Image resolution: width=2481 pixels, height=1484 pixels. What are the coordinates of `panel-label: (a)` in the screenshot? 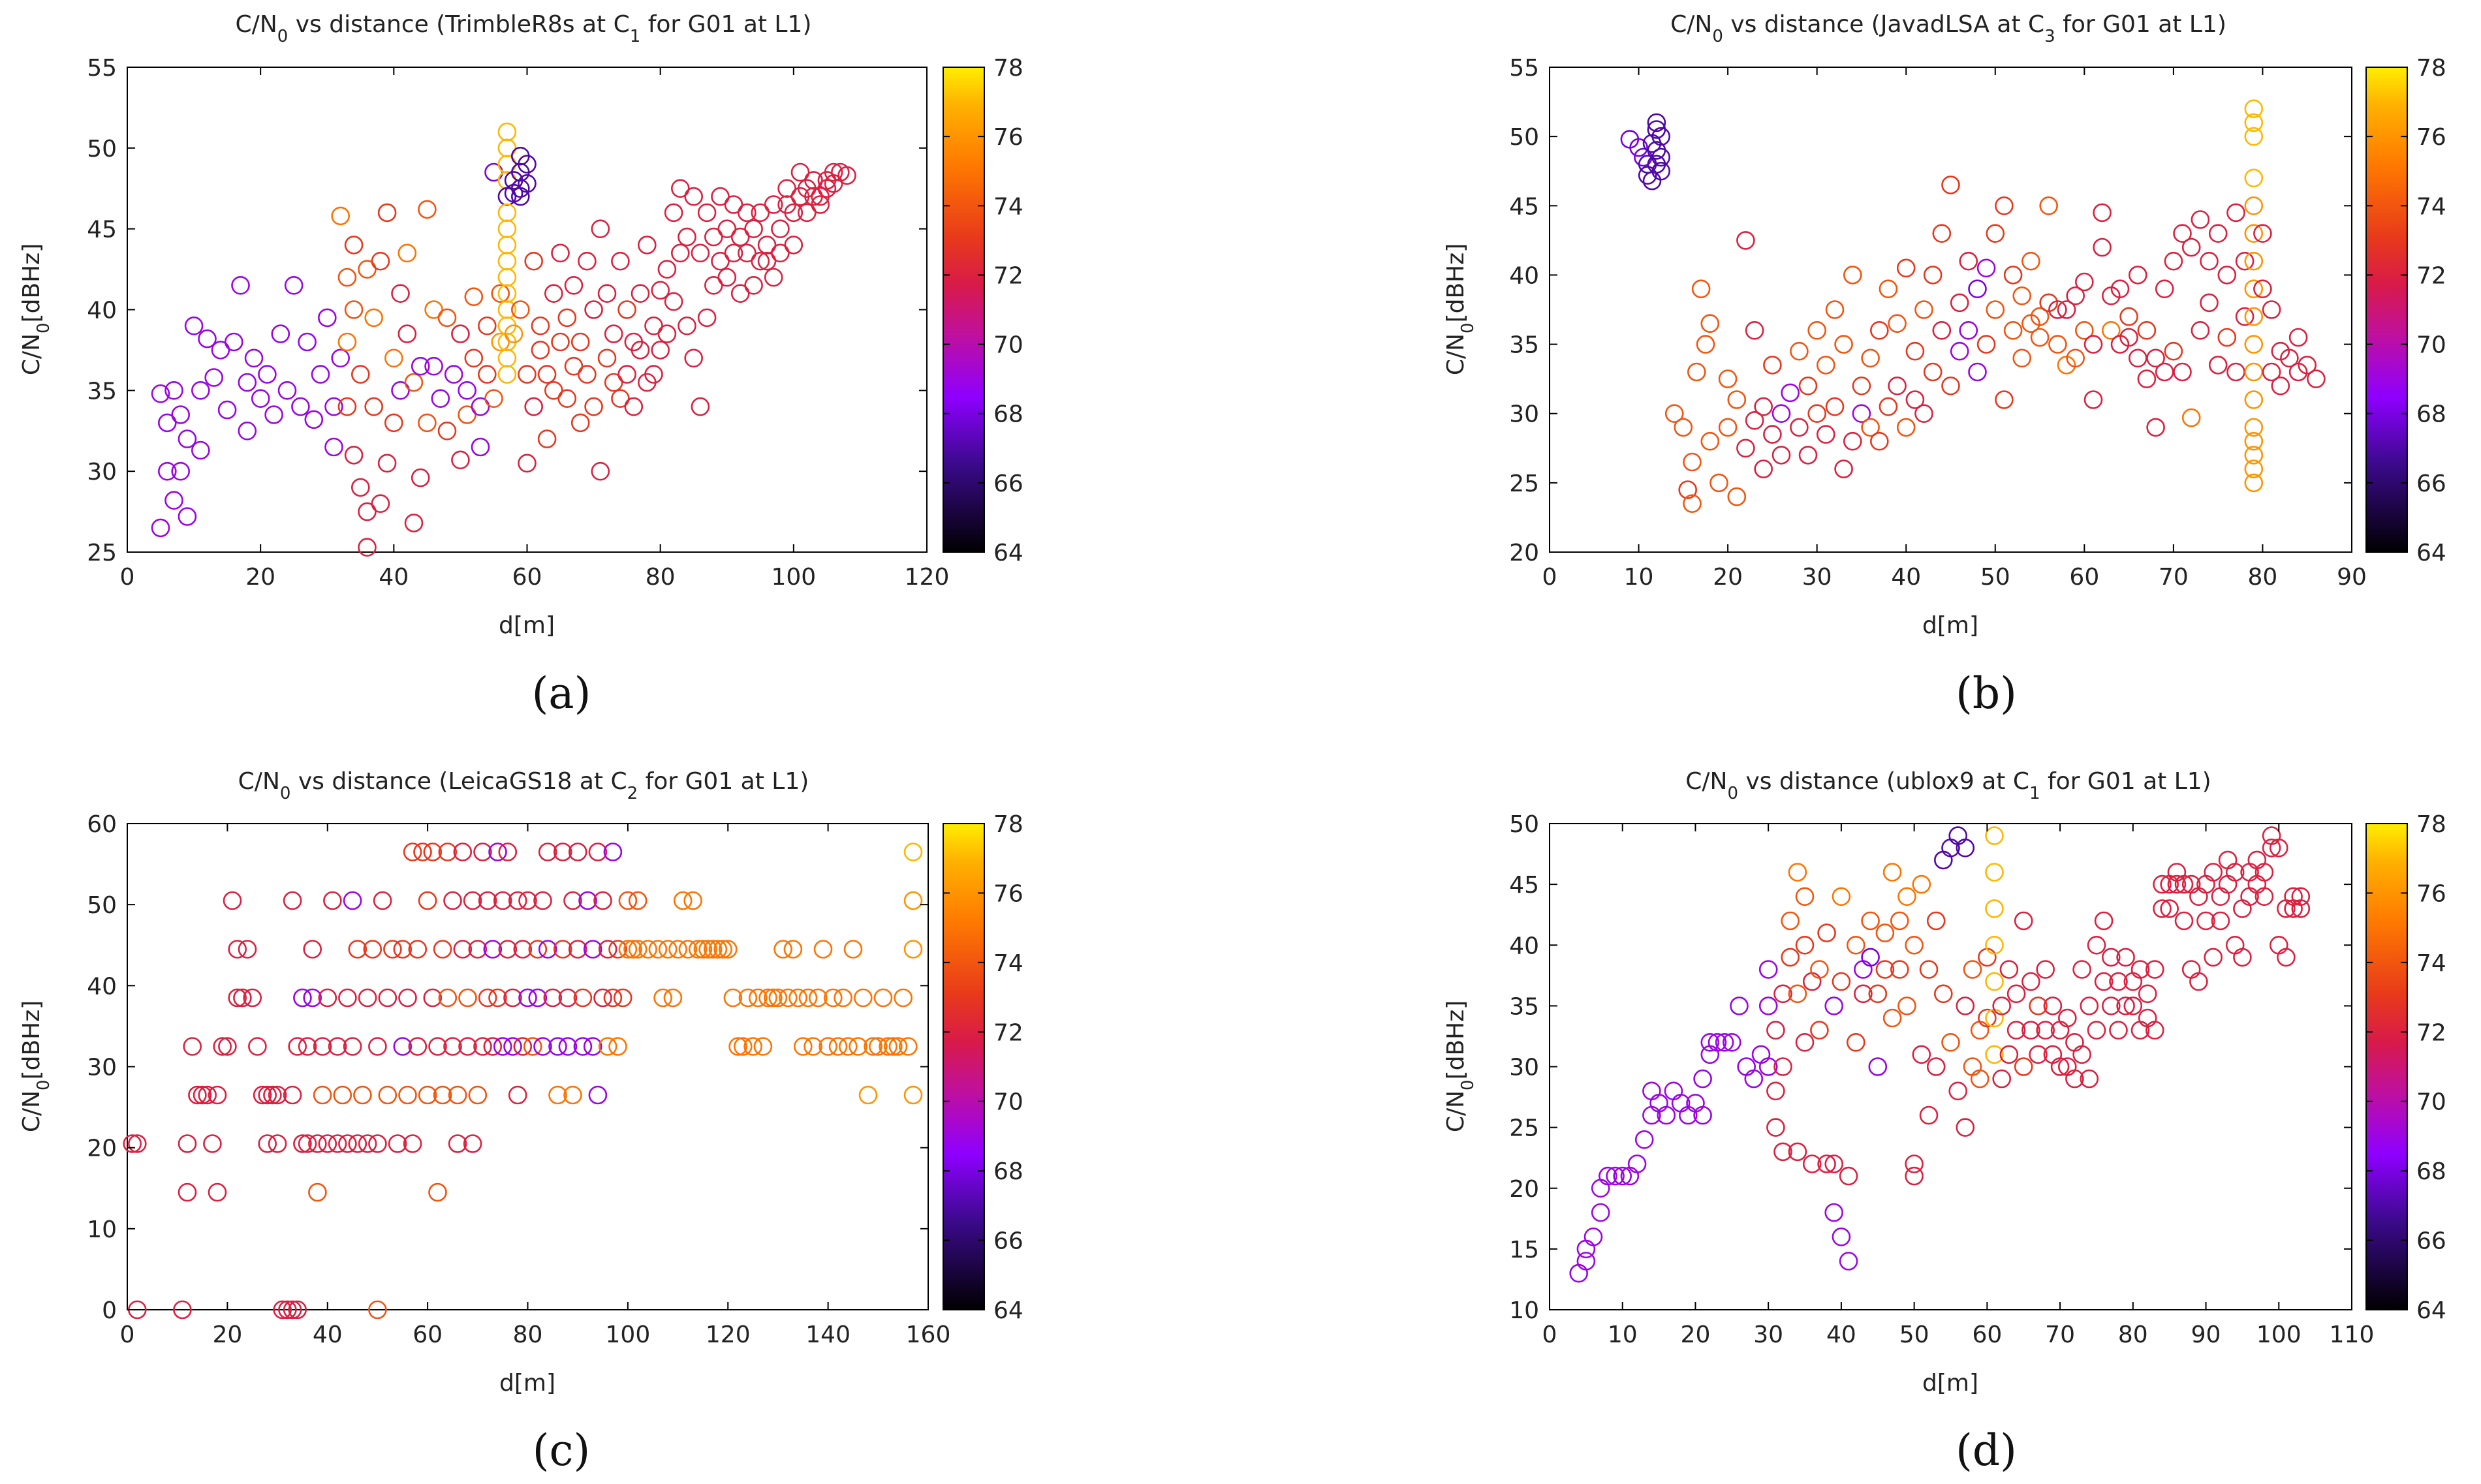 It's located at (561, 693).